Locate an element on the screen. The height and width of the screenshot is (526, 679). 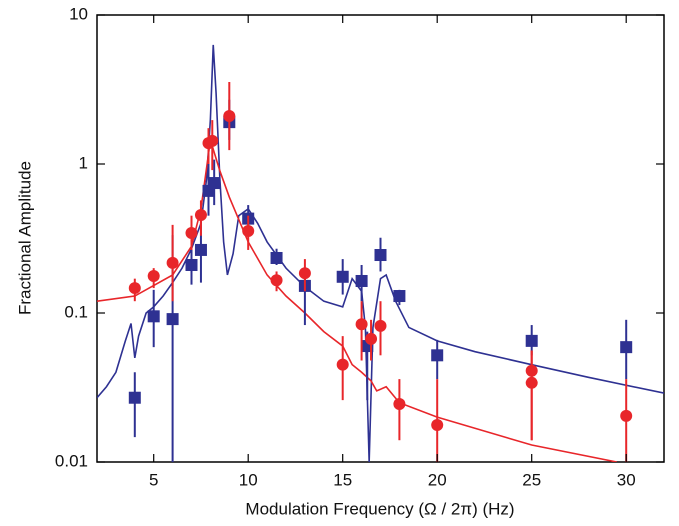
y-tick-label: 10 is located at coordinates (78, 13).